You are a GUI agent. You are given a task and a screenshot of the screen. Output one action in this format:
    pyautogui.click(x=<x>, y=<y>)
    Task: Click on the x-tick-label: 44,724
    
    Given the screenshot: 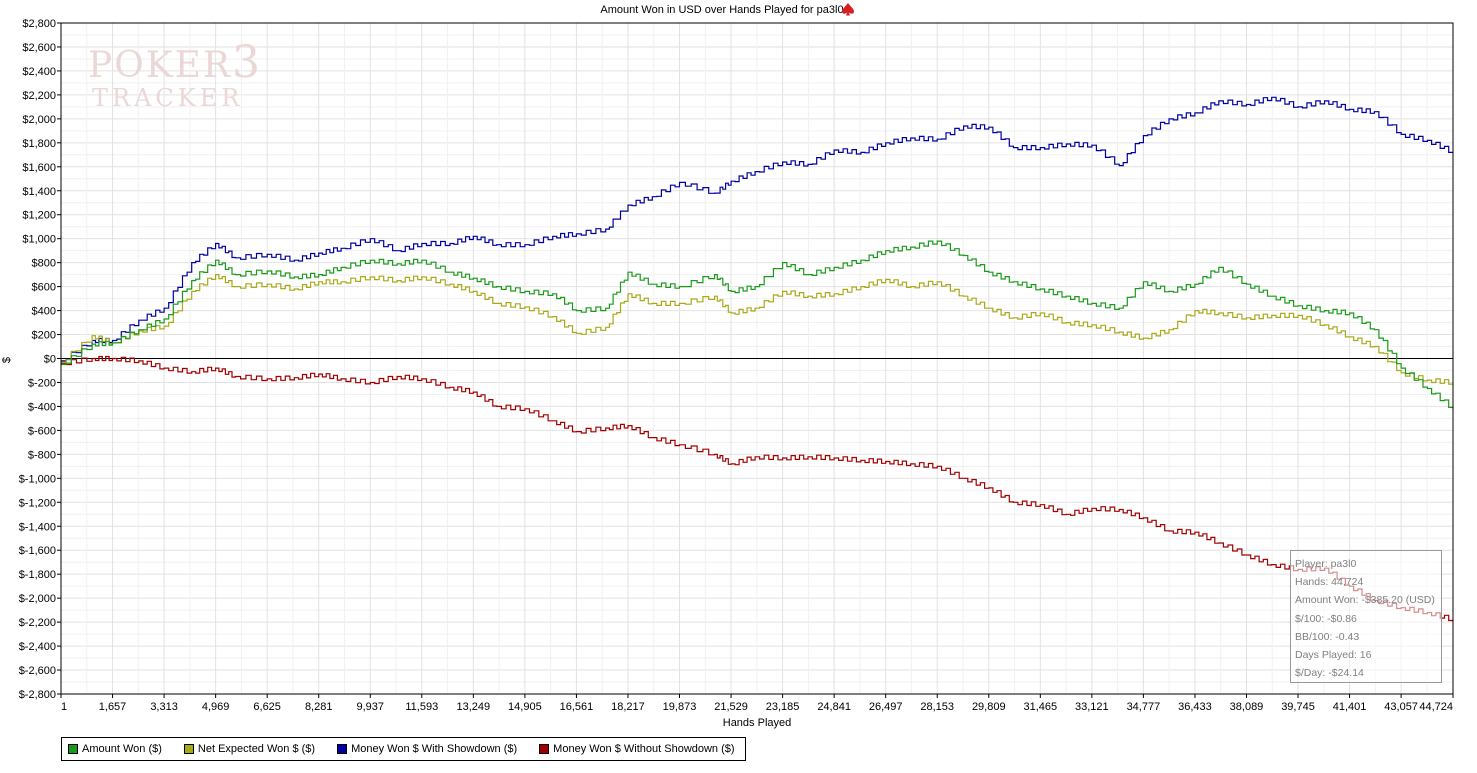 What is the action you would take?
    pyautogui.click(x=1436, y=707)
    